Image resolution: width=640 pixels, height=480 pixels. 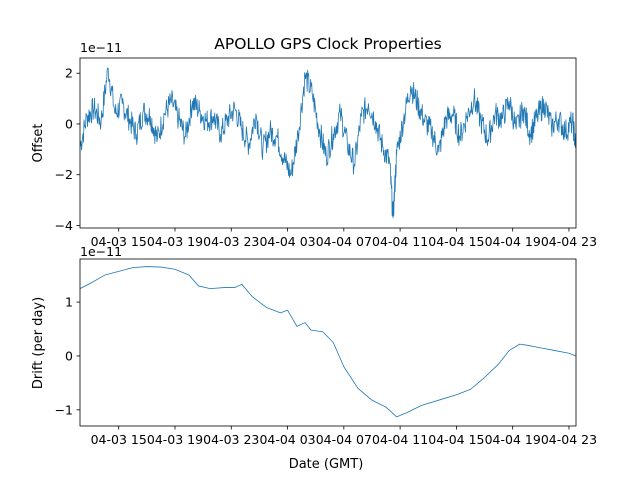 What do you see at coordinates (101, 47) in the screenshot?
I see `offset-scale-label: 1e−11` at bounding box center [101, 47].